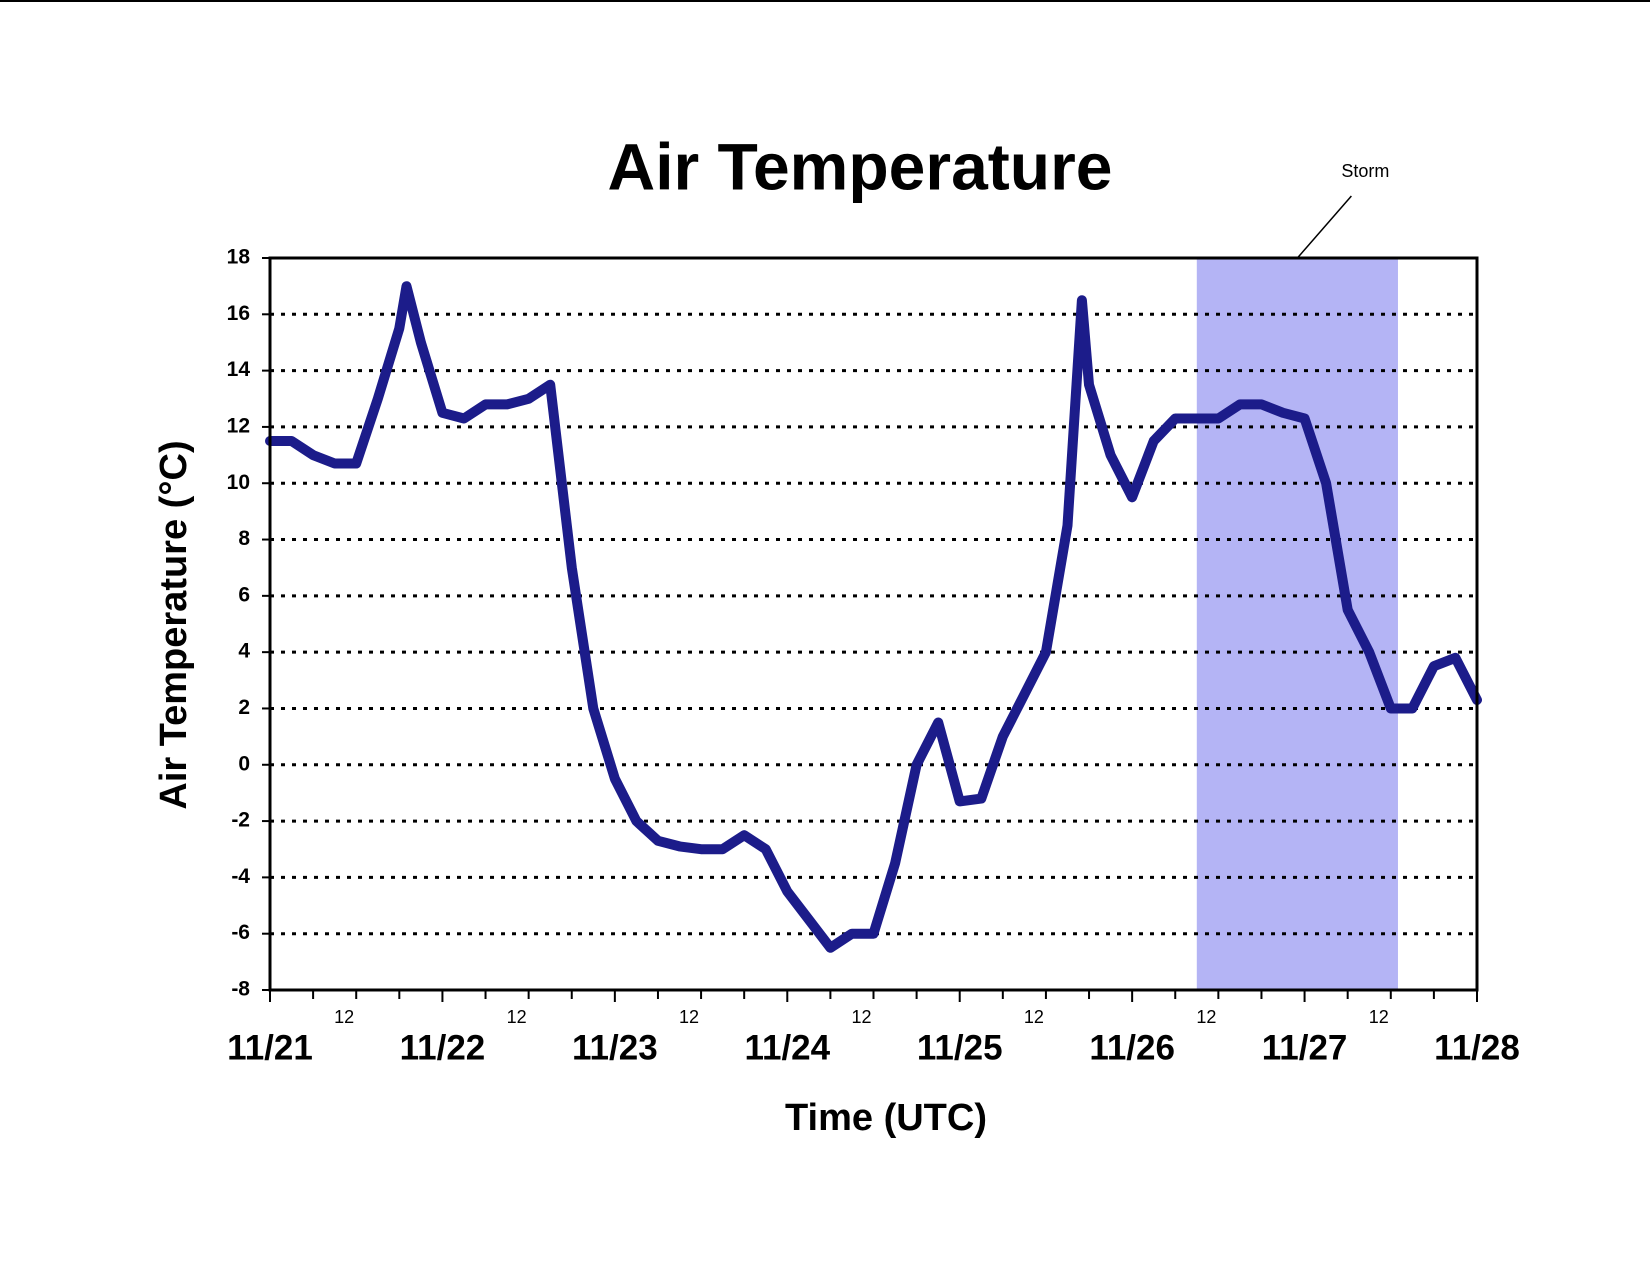  I want to click on annotation-leader, so click(1324, 227).